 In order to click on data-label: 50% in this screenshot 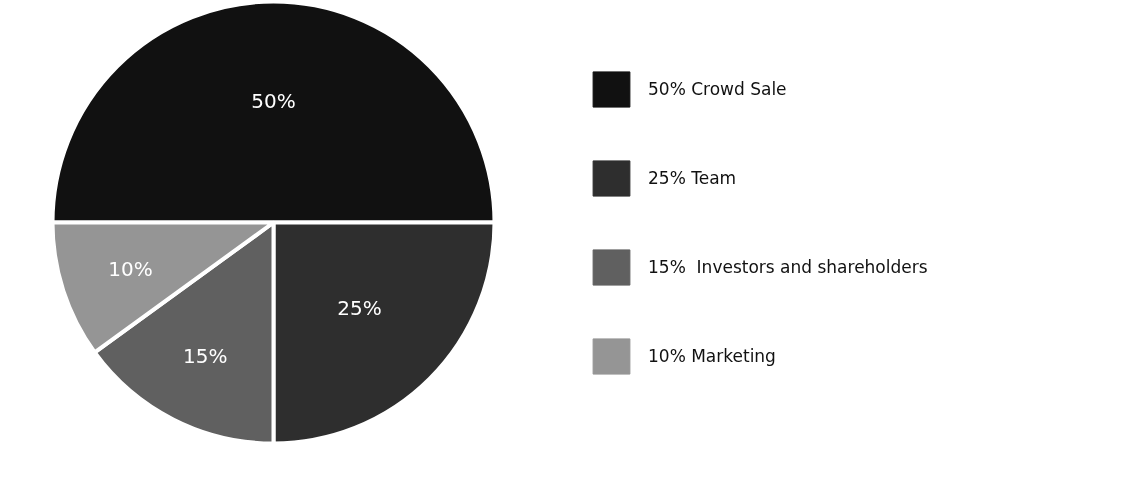, I will do `click(273, 100)`.